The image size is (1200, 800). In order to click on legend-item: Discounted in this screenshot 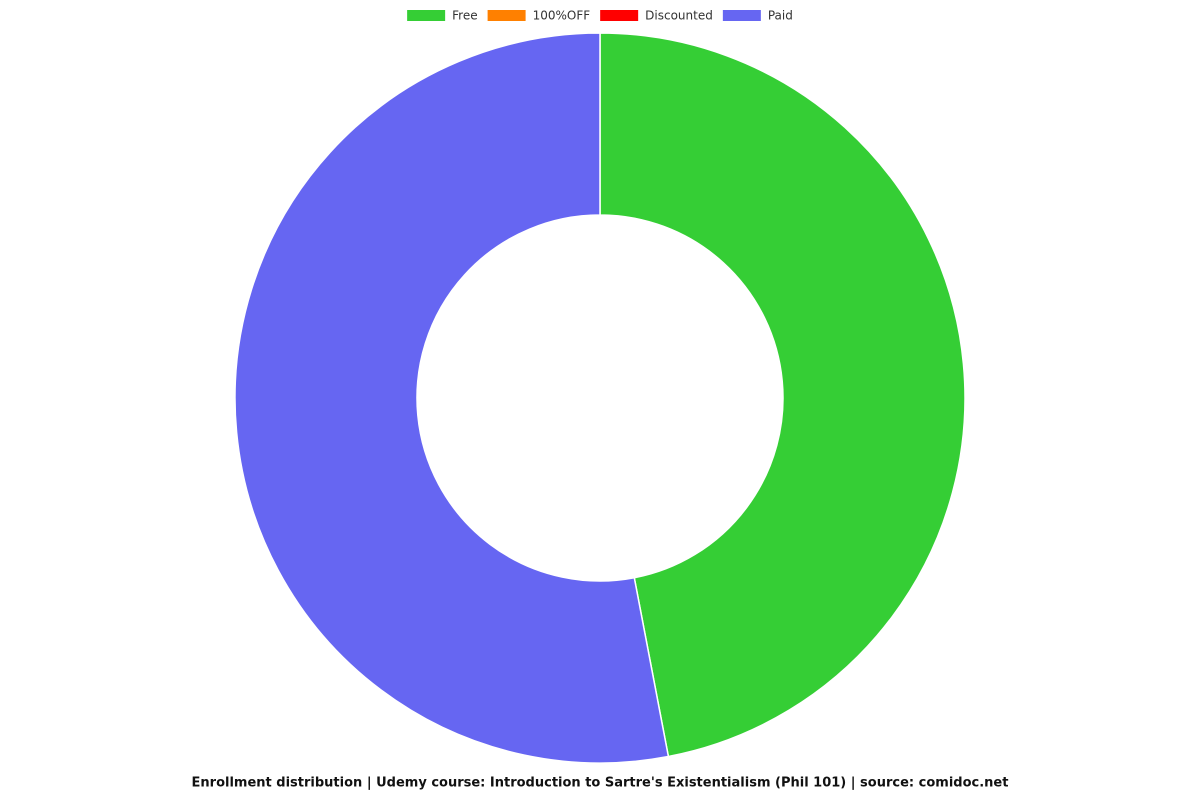, I will do `click(656, 16)`.